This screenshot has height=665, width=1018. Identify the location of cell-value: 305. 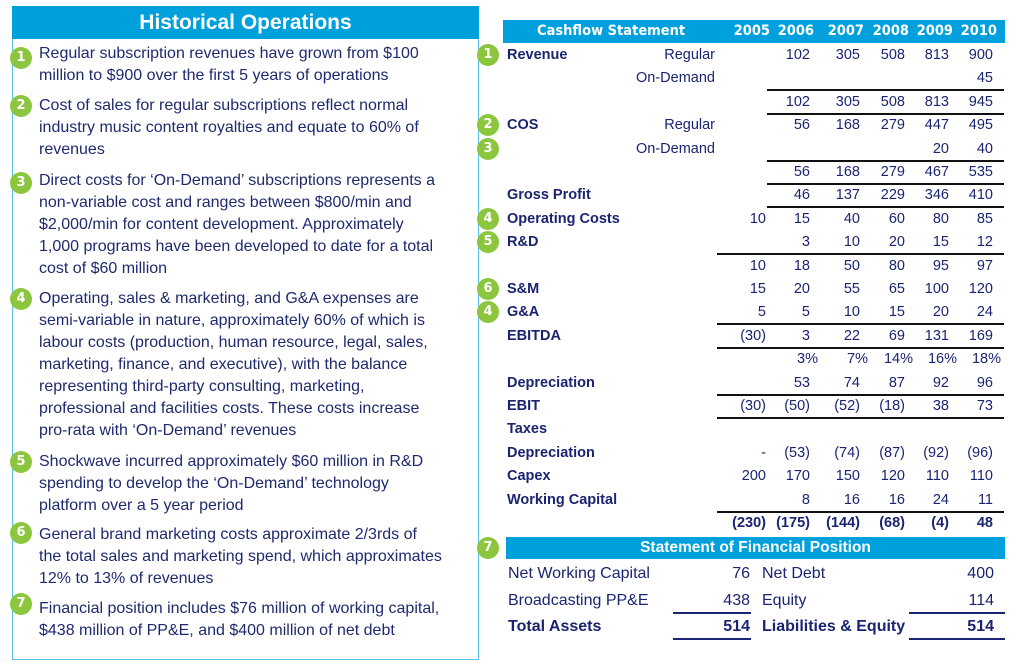
(847, 55).